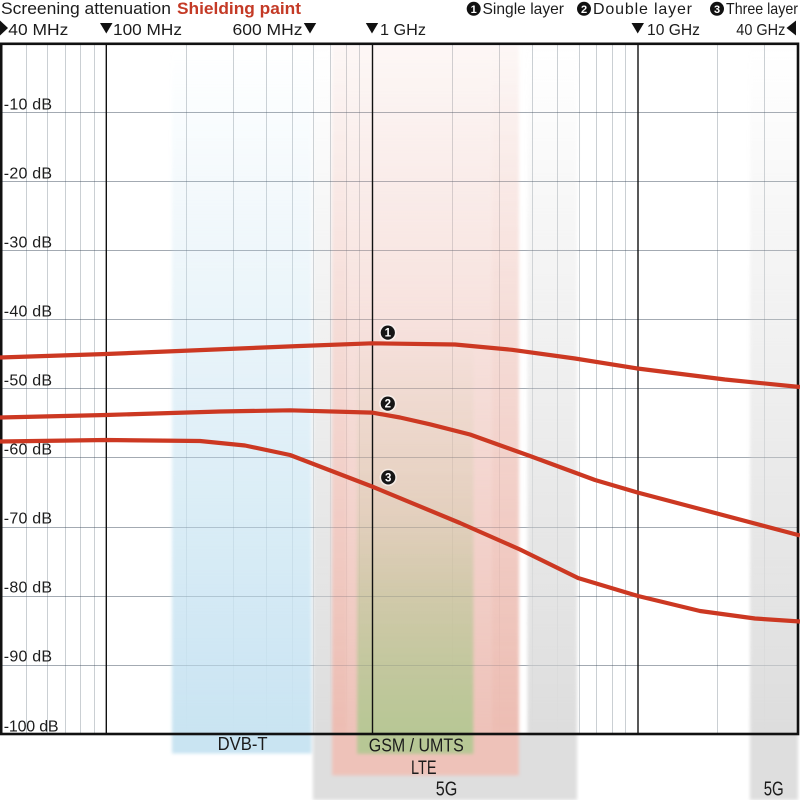 This screenshot has width=800, height=800. Describe the element at coordinates (28, 173) in the screenshot. I see `svg-text: -20 dB` at that location.